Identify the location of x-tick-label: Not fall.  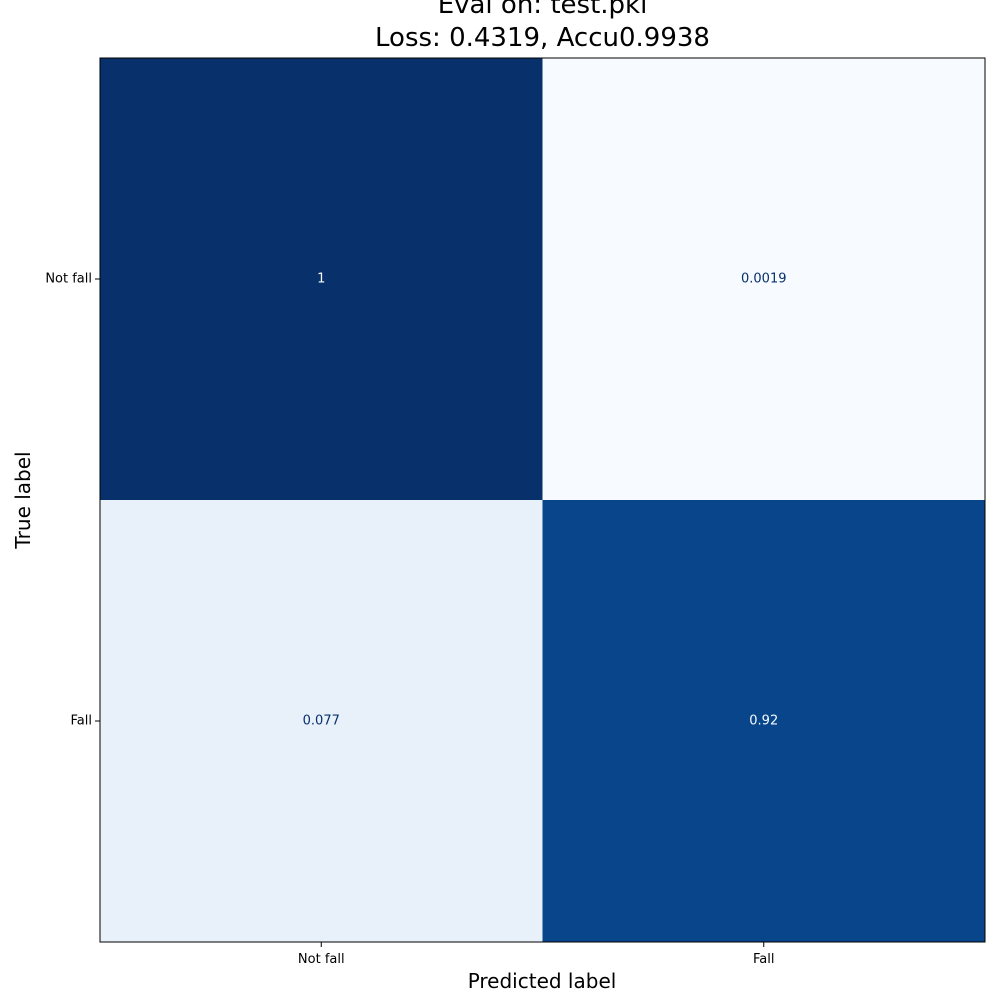
(321, 959).